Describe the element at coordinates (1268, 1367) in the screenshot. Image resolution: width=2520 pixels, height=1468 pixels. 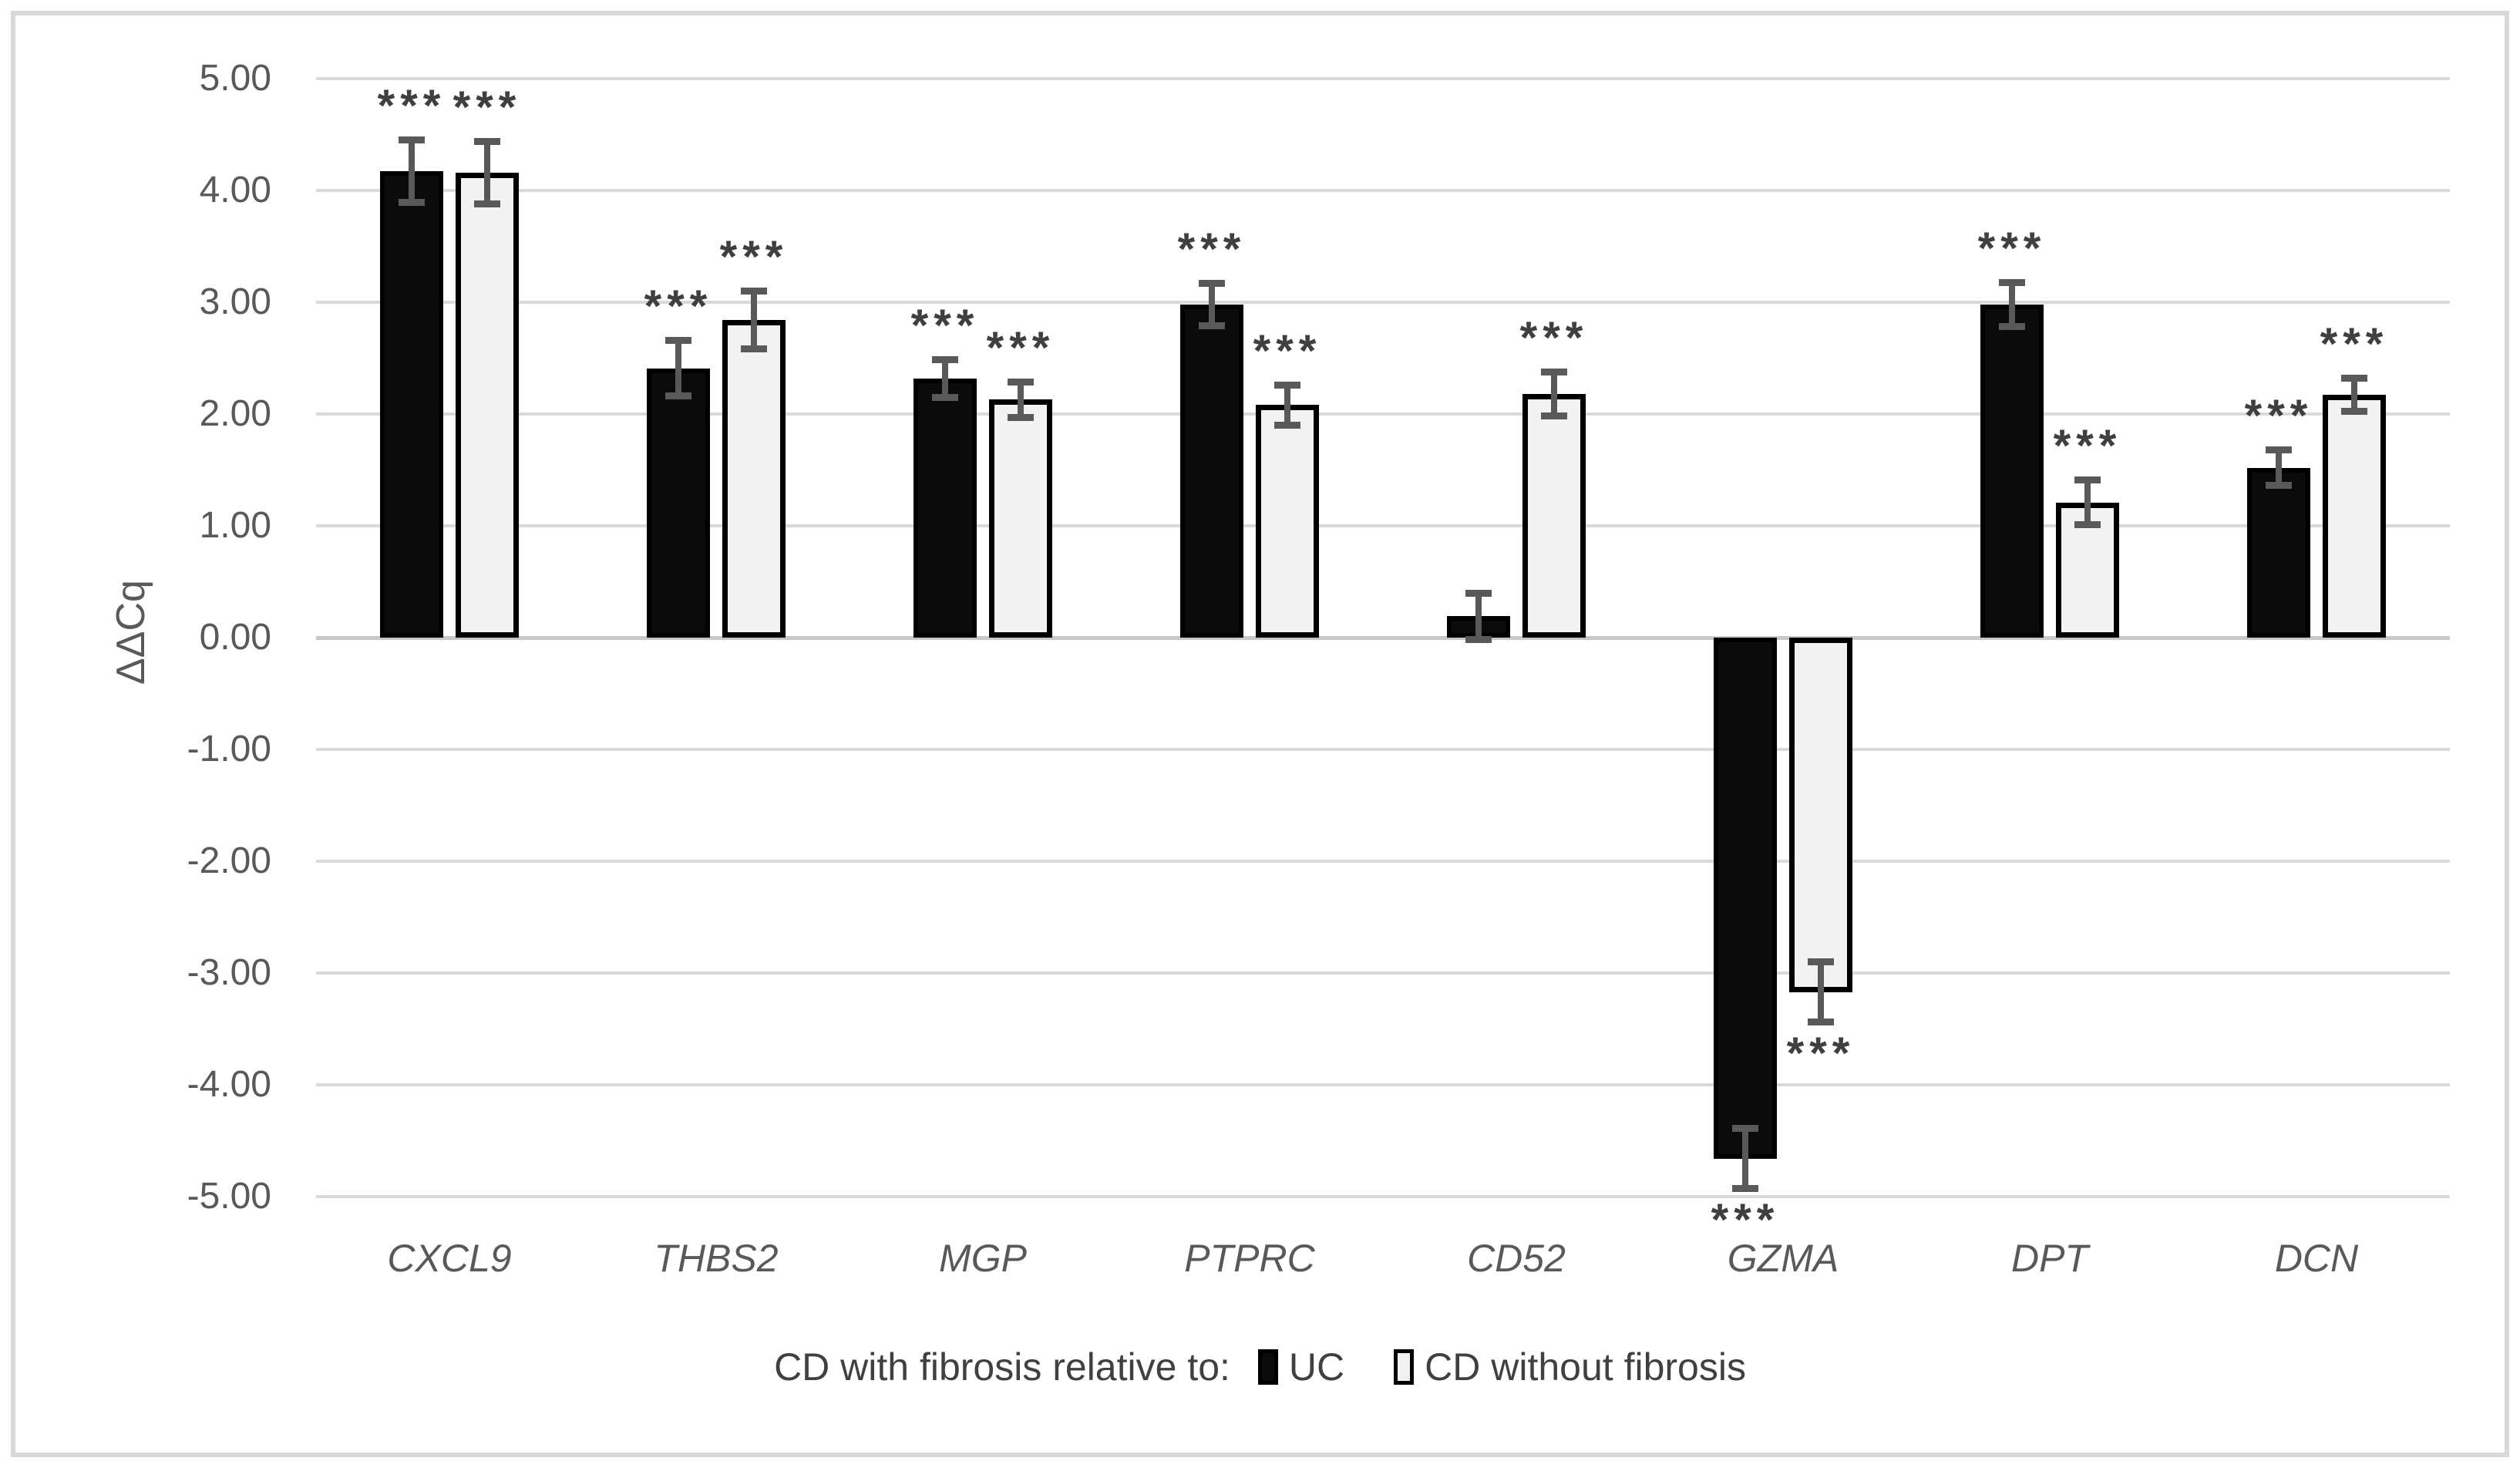
I see `legend-swatch-uc-icon` at that location.